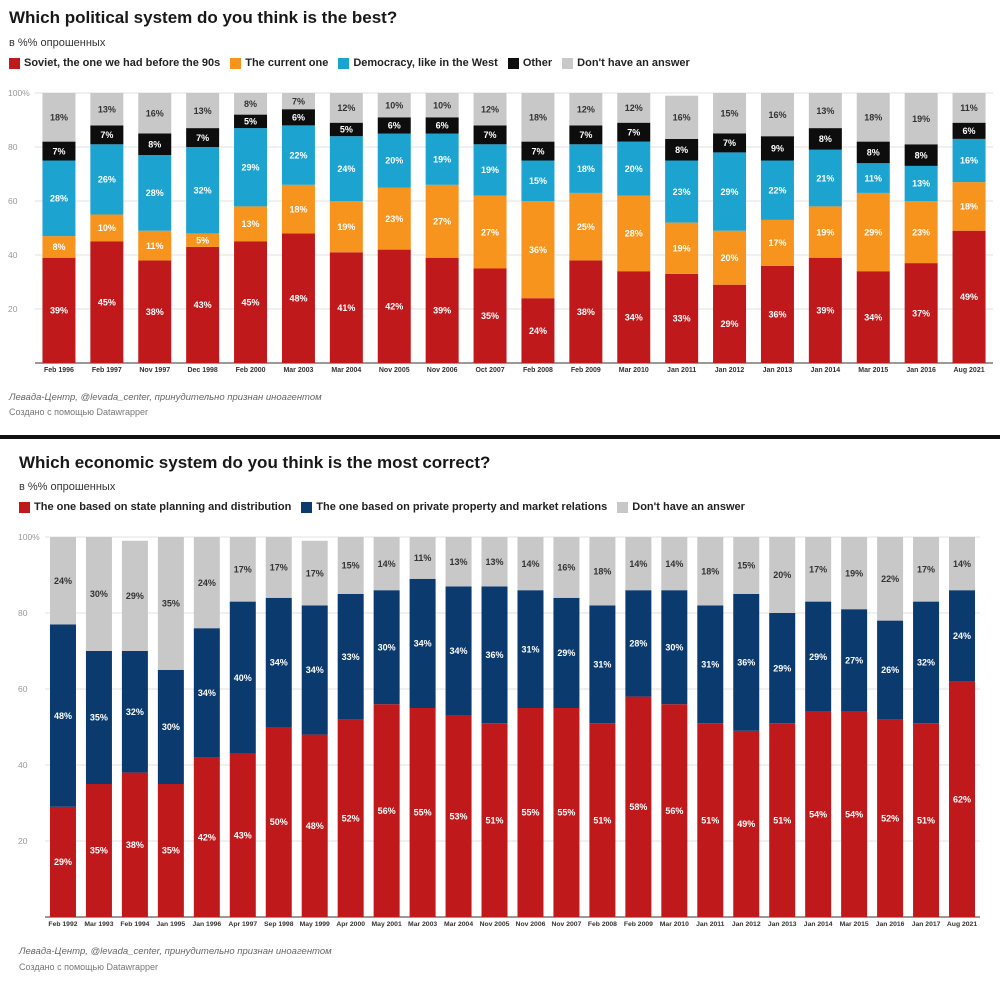 This screenshot has height=987, width=1000. I want to click on chart-subtitle: в %% опрошенных, so click(67, 487).